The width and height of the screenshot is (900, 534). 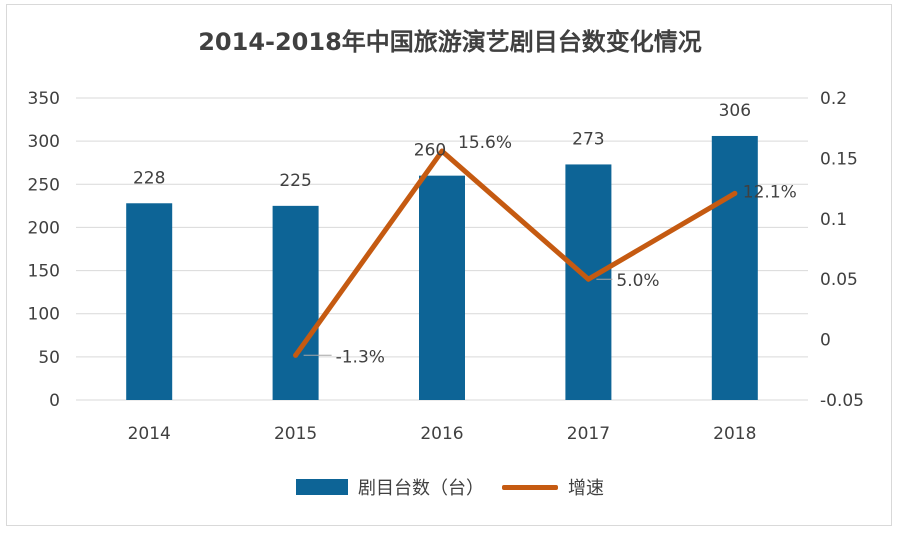 What do you see at coordinates (44, 228) in the screenshot?
I see `y-left-tick-label: 200` at bounding box center [44, 228].